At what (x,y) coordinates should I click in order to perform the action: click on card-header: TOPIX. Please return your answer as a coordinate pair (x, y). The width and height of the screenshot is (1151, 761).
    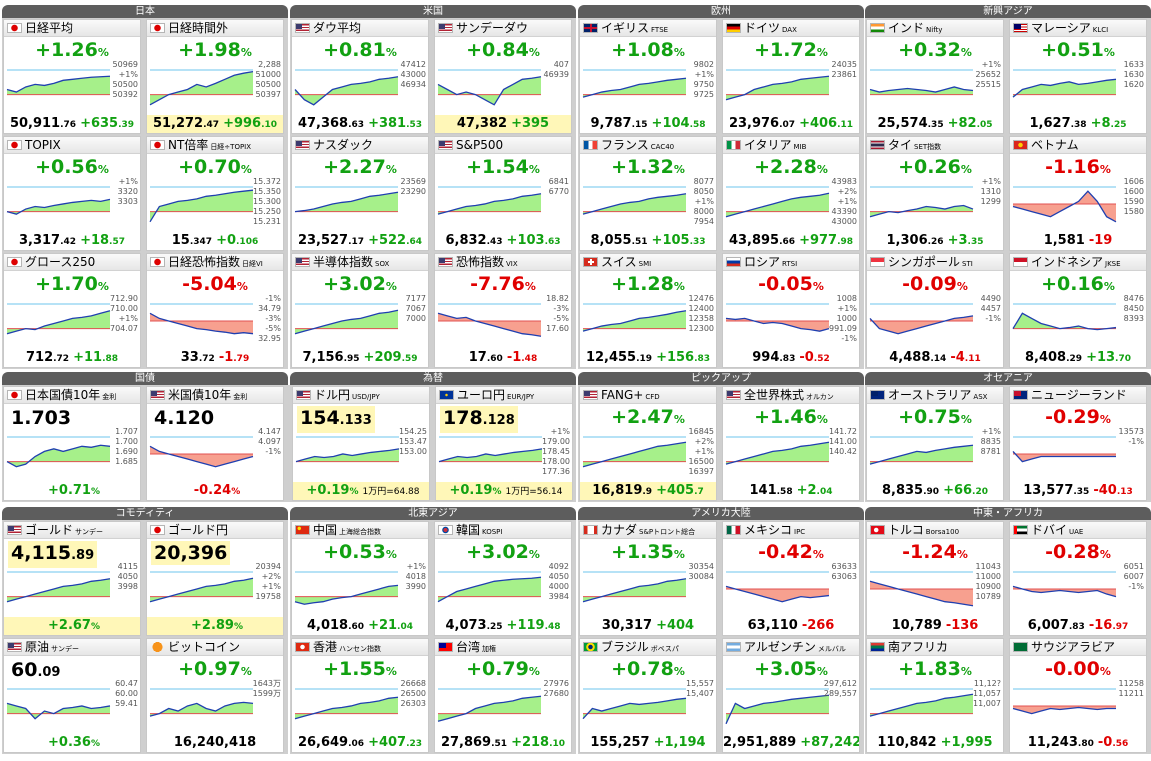
    Looking at the image, I should click on (72, 145).